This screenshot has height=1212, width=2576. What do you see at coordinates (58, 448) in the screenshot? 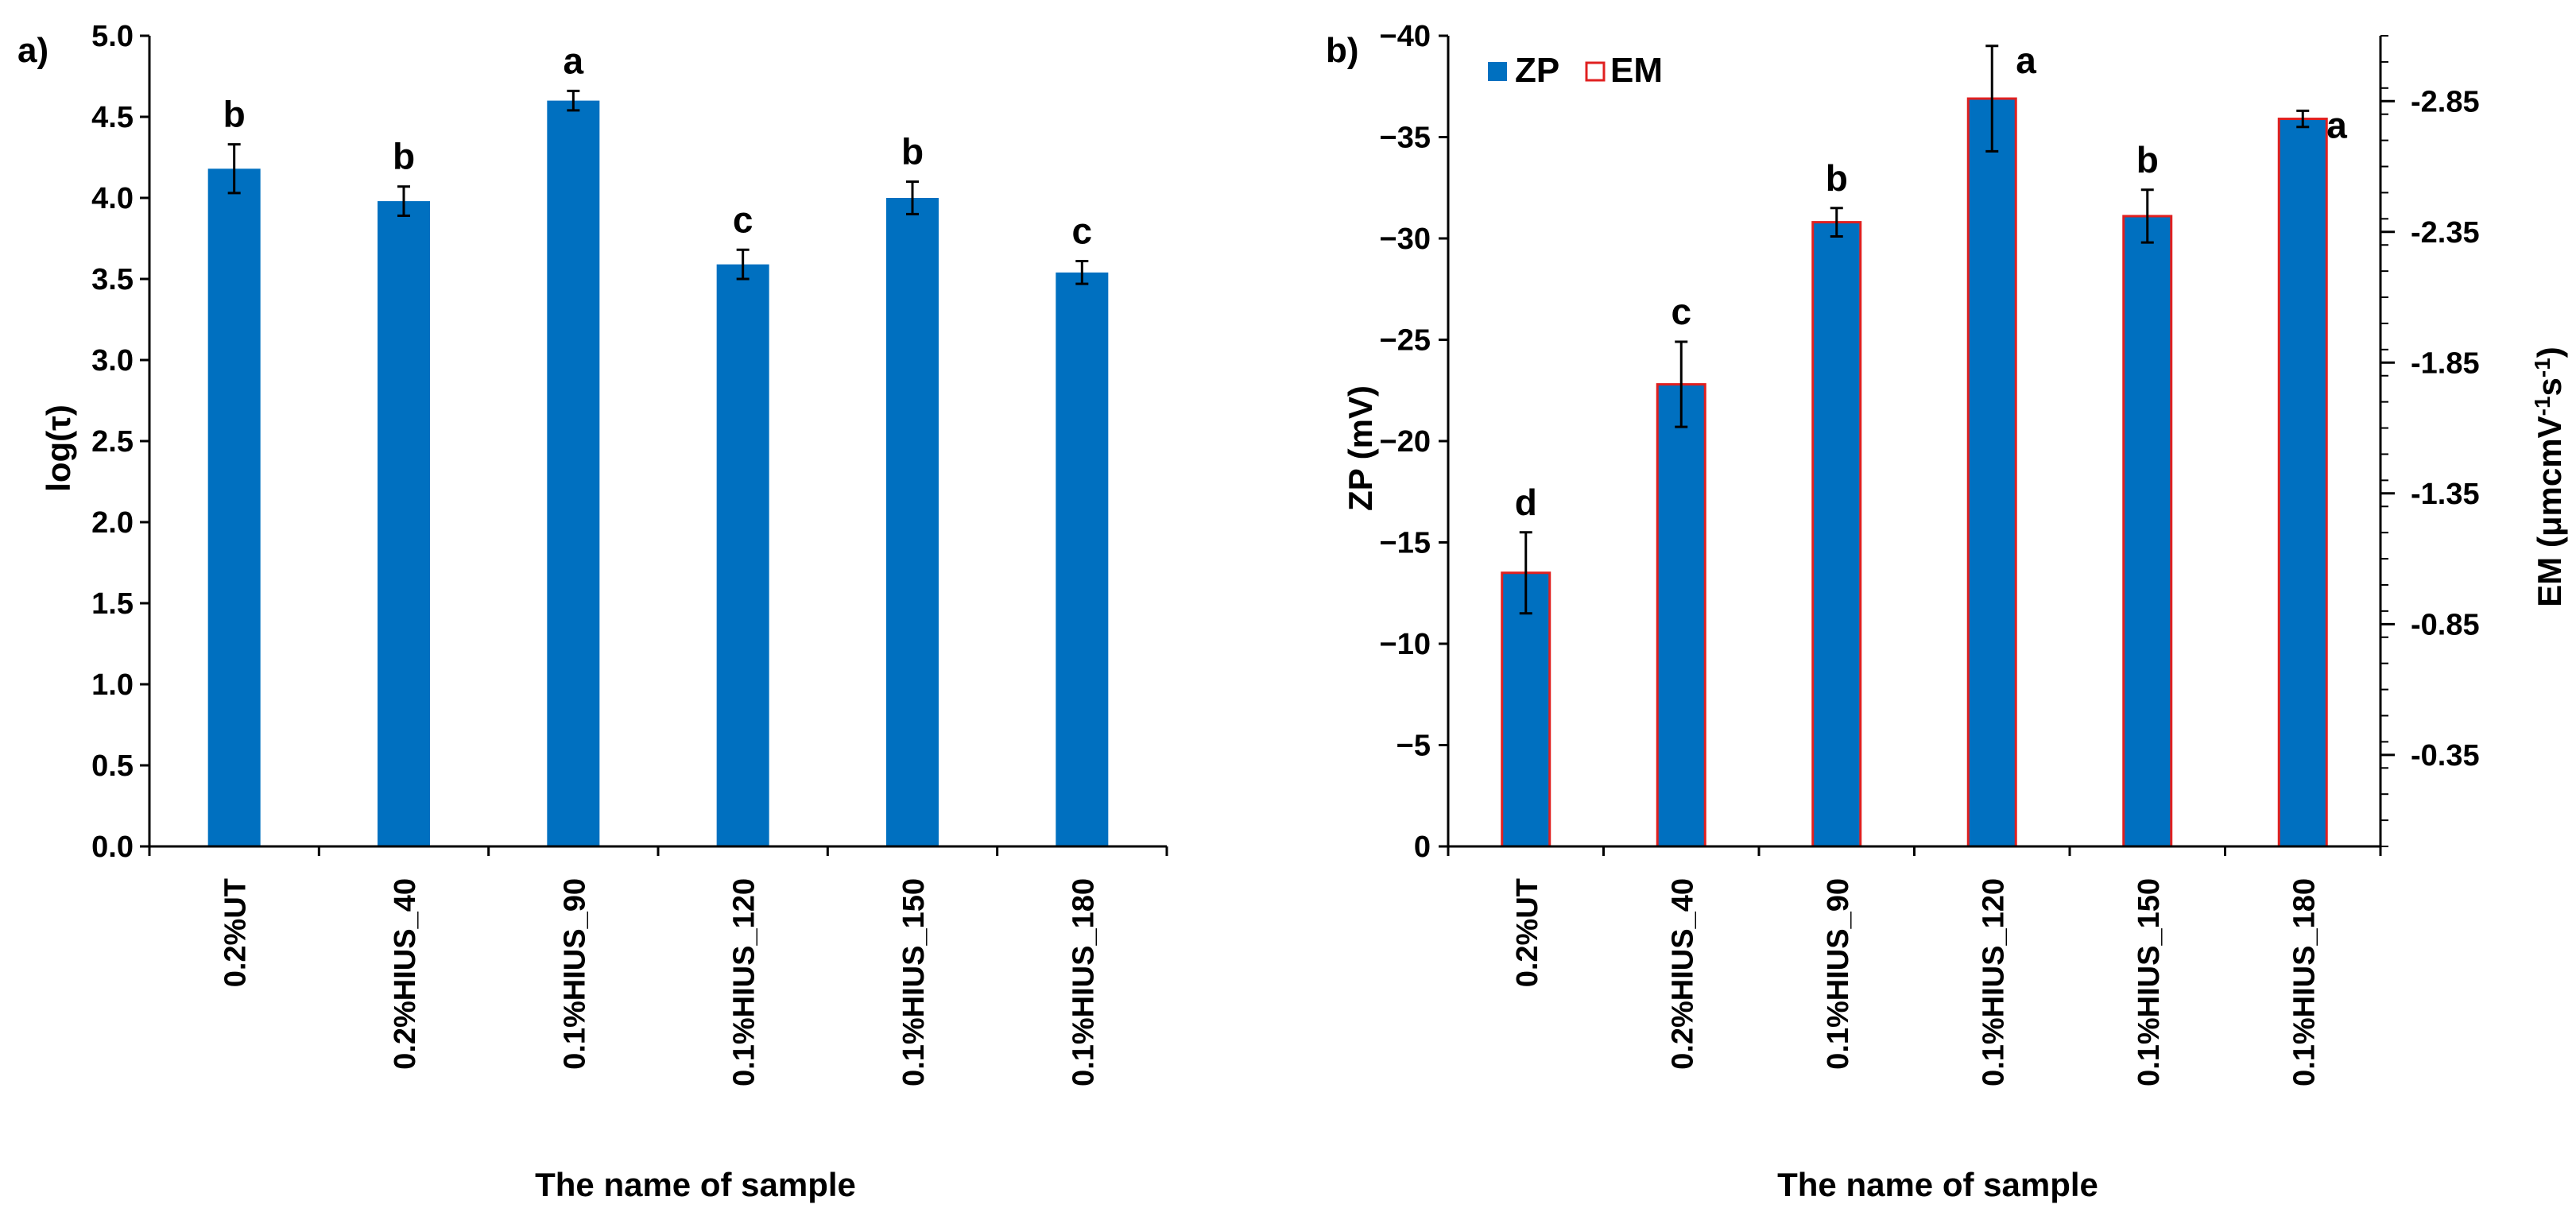
I see `panel-a-y-axis-title: log(τ)` at bounding box center [58, 448].